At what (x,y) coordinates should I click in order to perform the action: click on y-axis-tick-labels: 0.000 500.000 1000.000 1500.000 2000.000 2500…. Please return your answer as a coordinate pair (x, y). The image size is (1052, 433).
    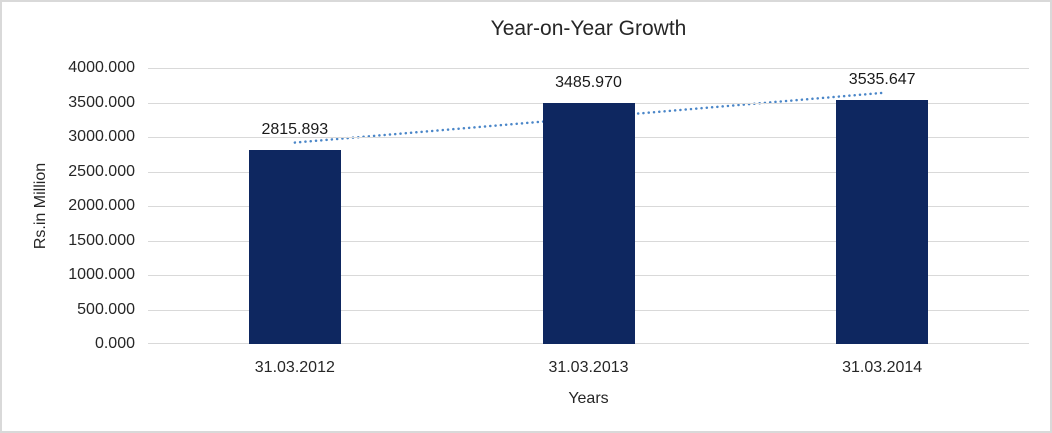
    Looking at the image, I should click on (68, 216).